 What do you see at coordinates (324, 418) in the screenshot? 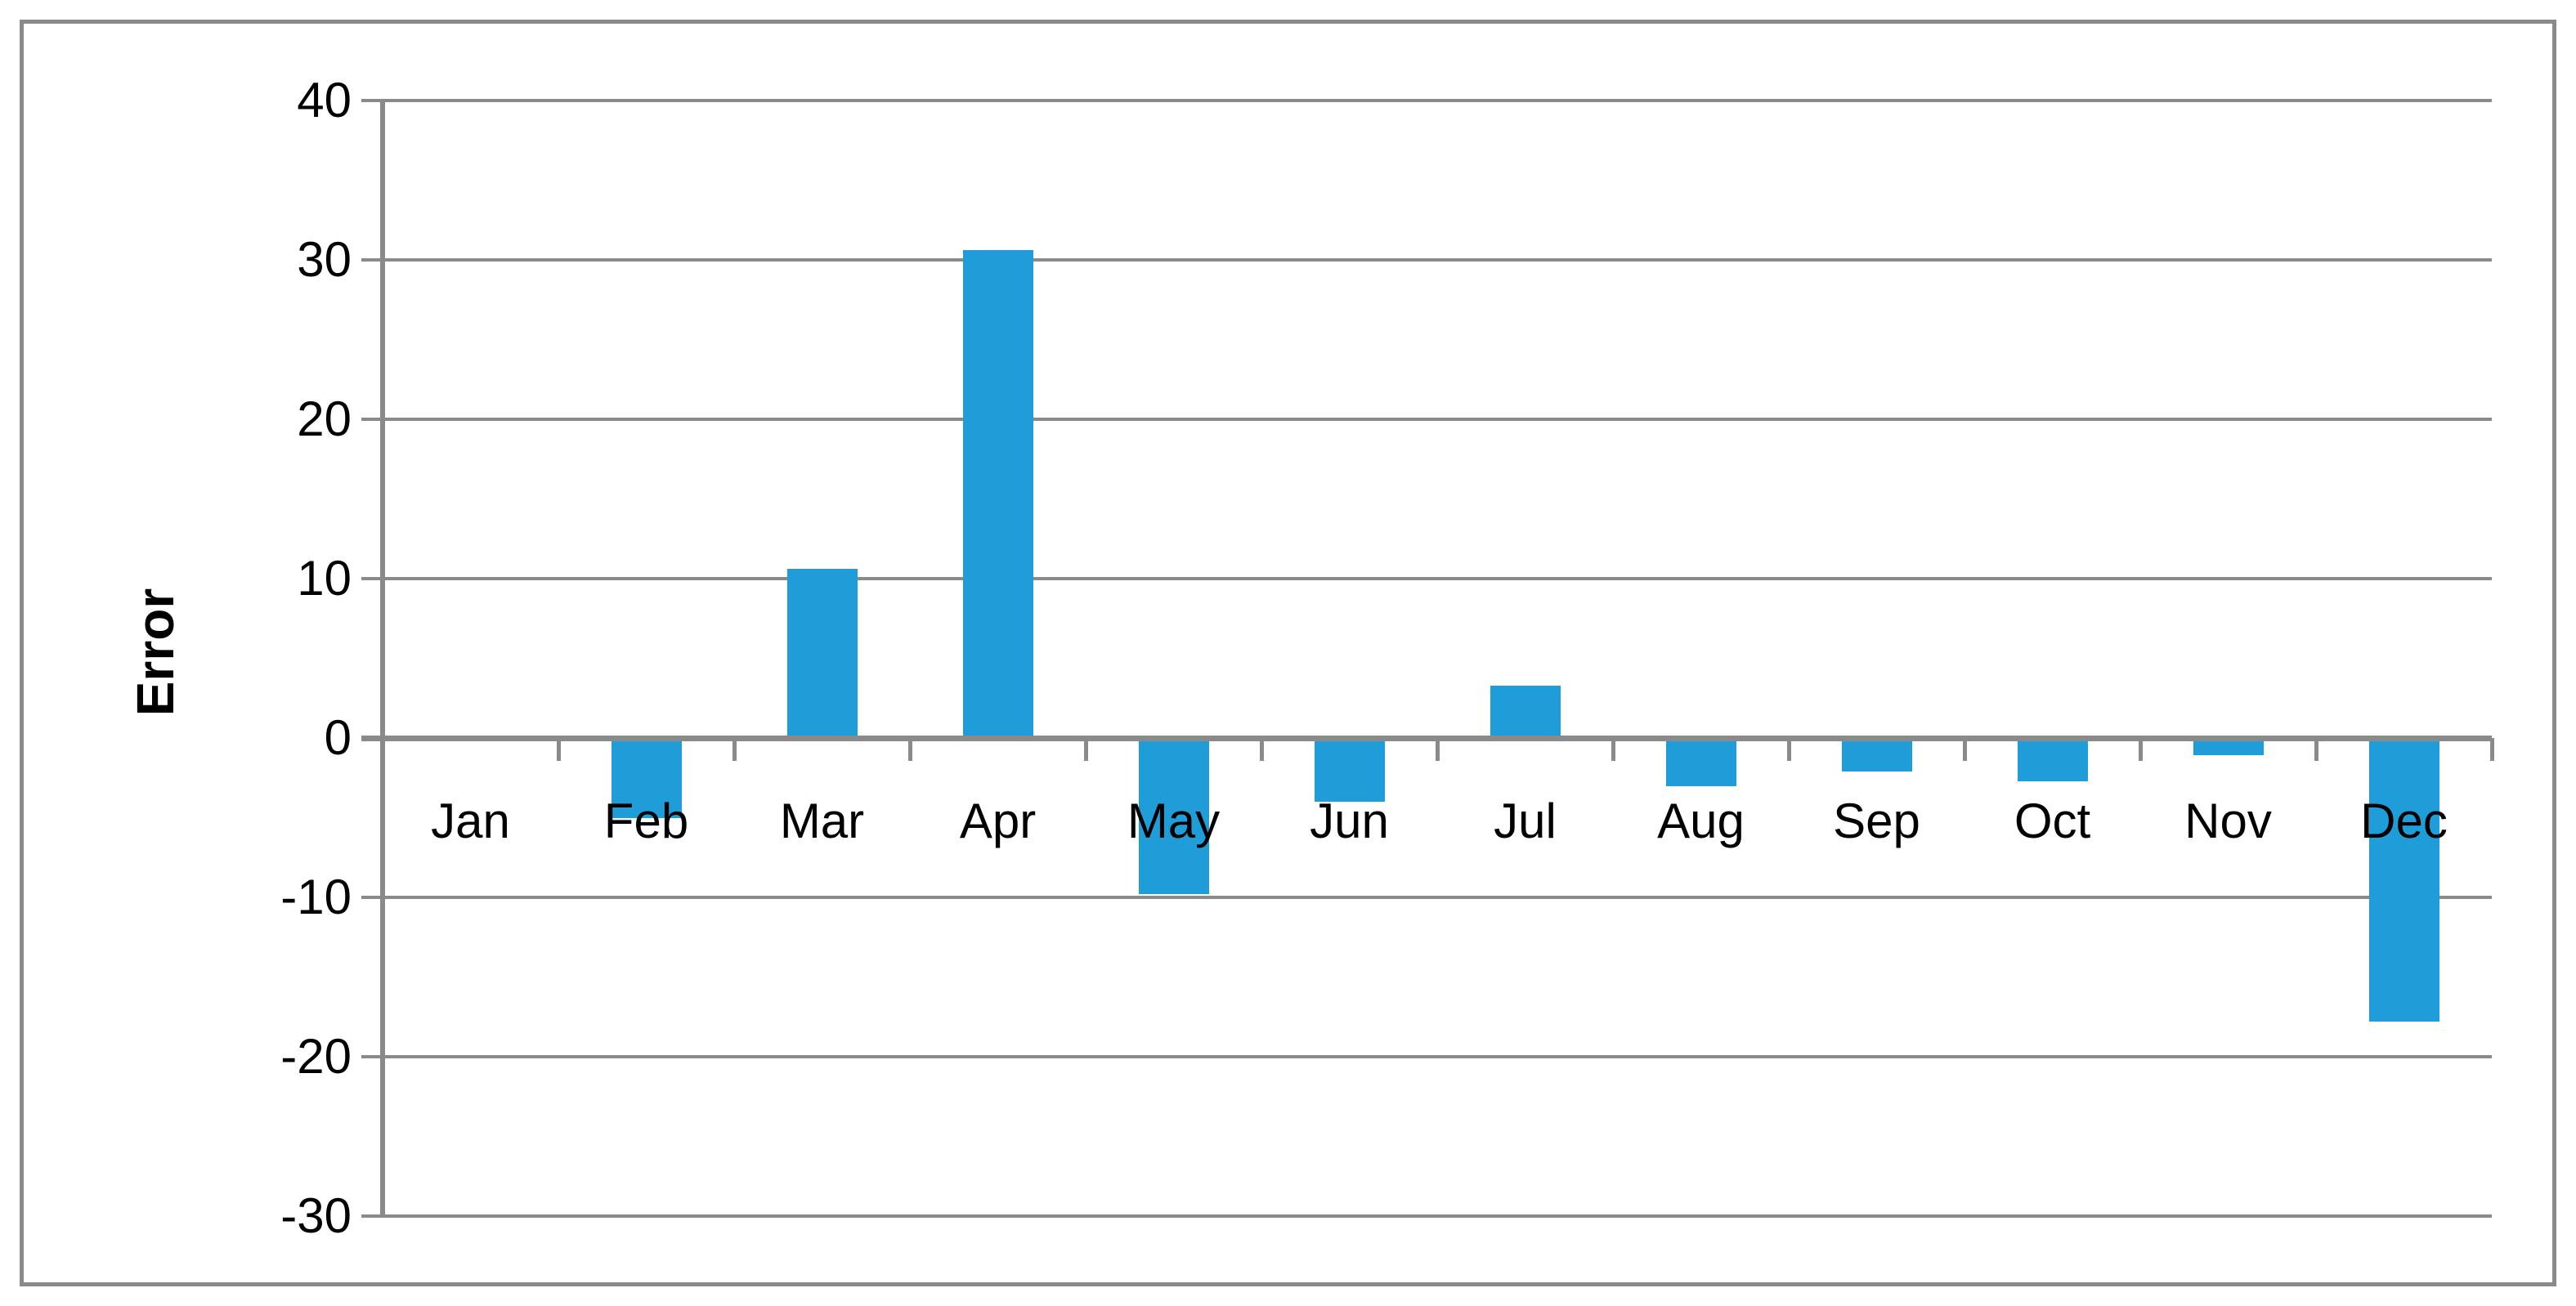
I see `y-tick-label: 20` at bounding box center [324, 418].